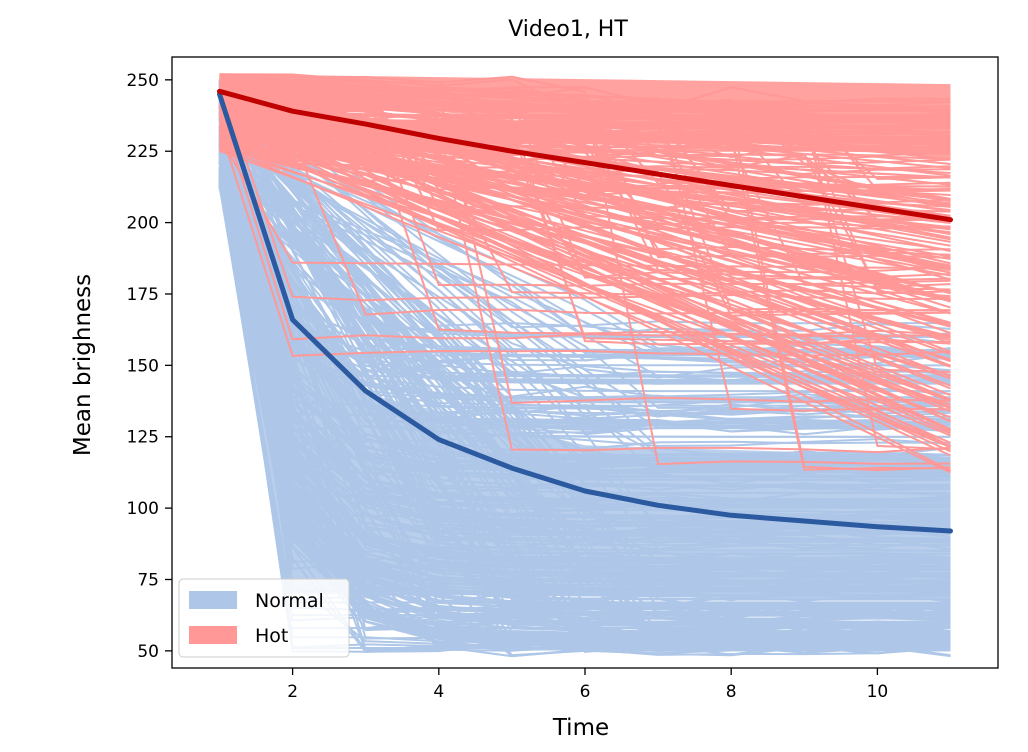 Image resolution: width=1028 pixels, height=752 pixels. What do you see at coordinates (289, 601) in the screenshot?
I see `legend-label-normal: Normal` at bounding box center [289, 601].